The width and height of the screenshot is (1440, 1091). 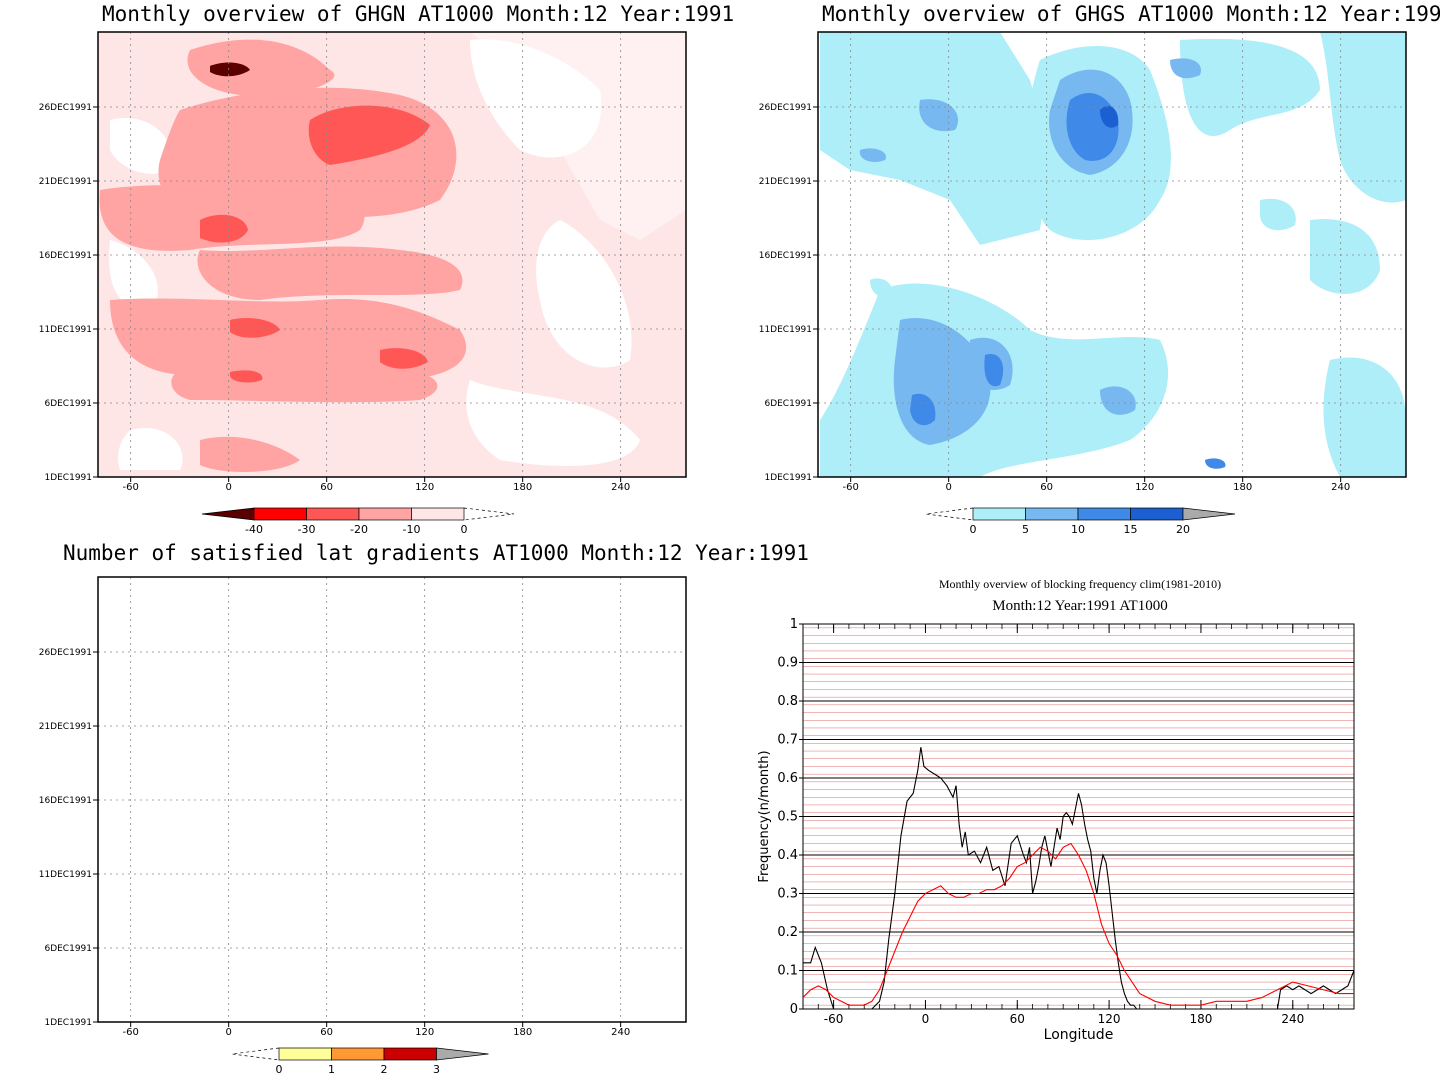 What do you see at coordinates (1131, 529) in the screenshot?
I see `colorbar-label: 15` at bounding box center [1131, 529].